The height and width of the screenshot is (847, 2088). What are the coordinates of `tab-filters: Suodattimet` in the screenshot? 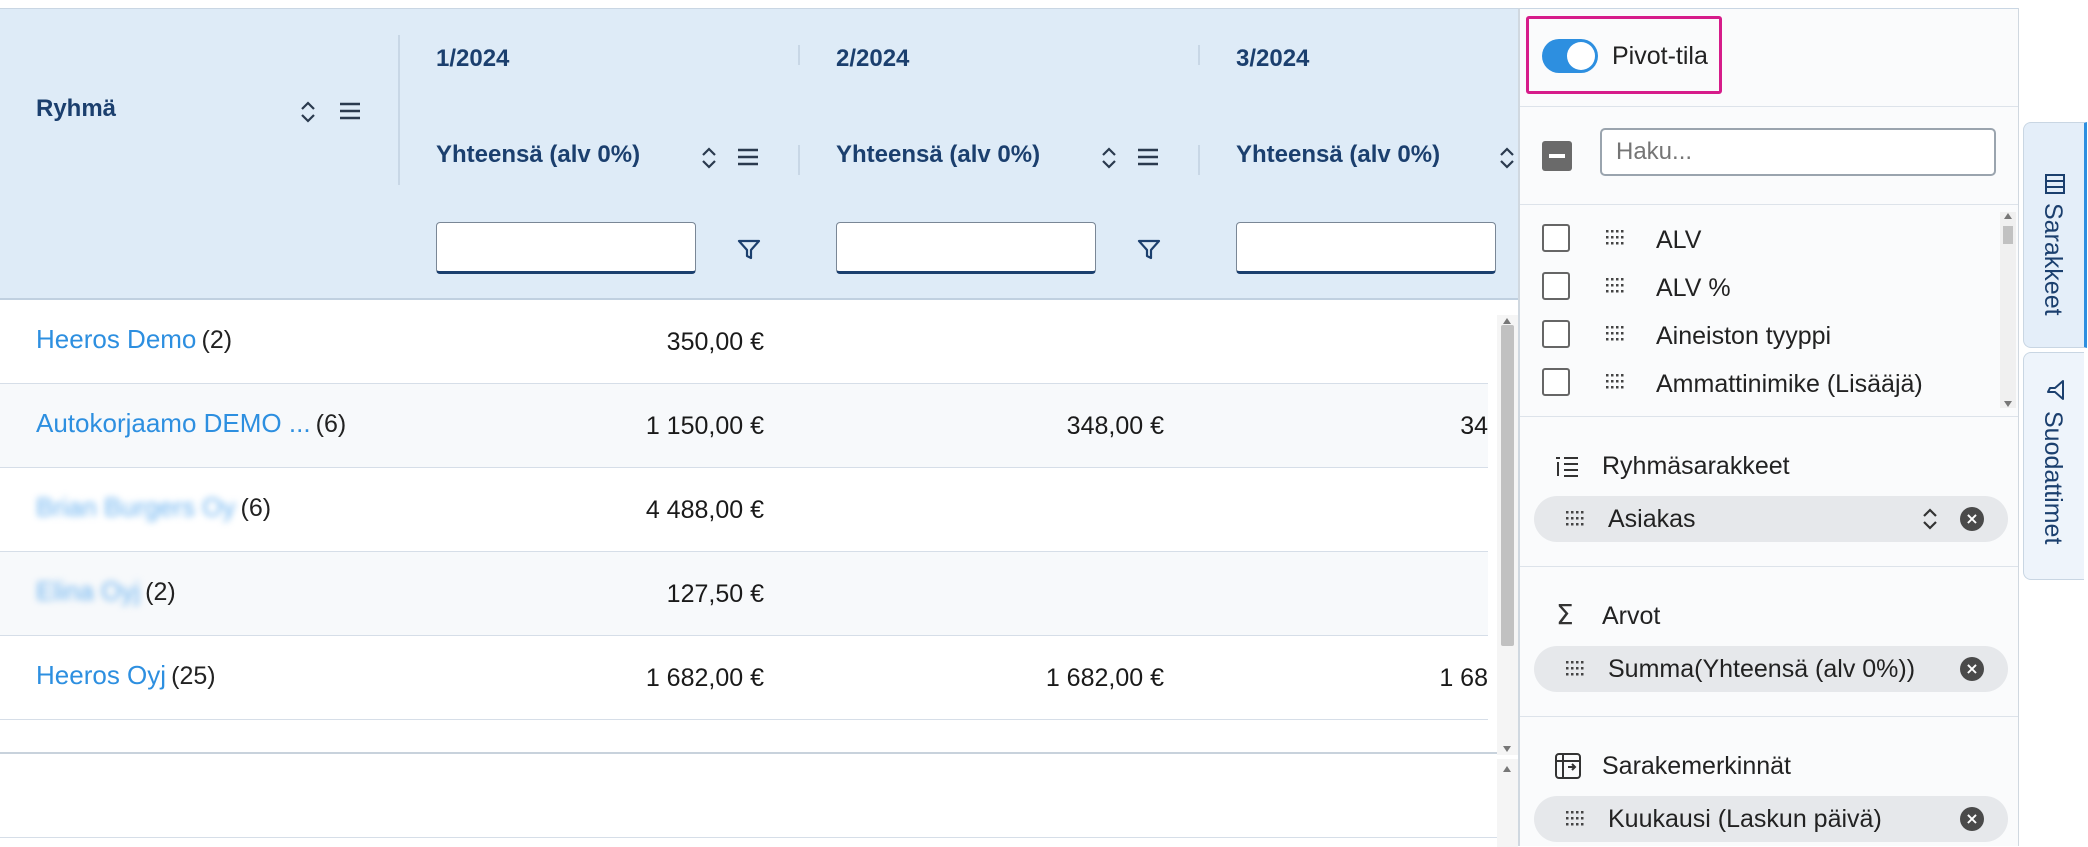 It's located at (2053, 466).